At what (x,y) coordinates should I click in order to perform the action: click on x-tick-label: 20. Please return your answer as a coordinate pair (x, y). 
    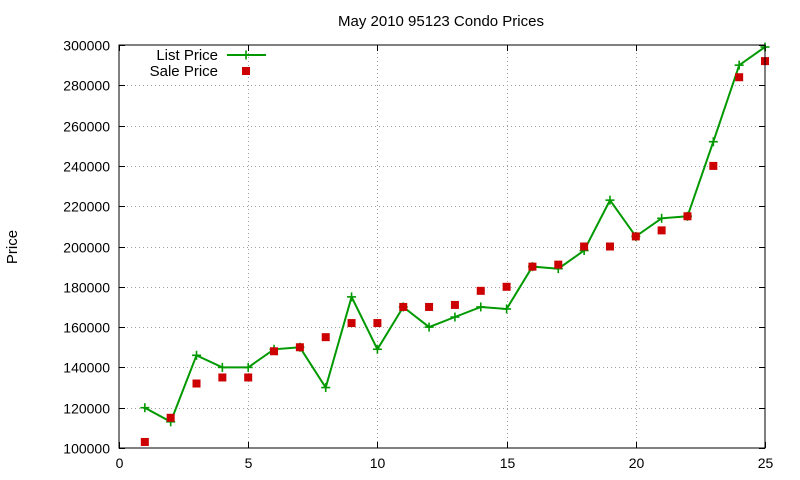
    Looking at the image, I should click on (637, 463).